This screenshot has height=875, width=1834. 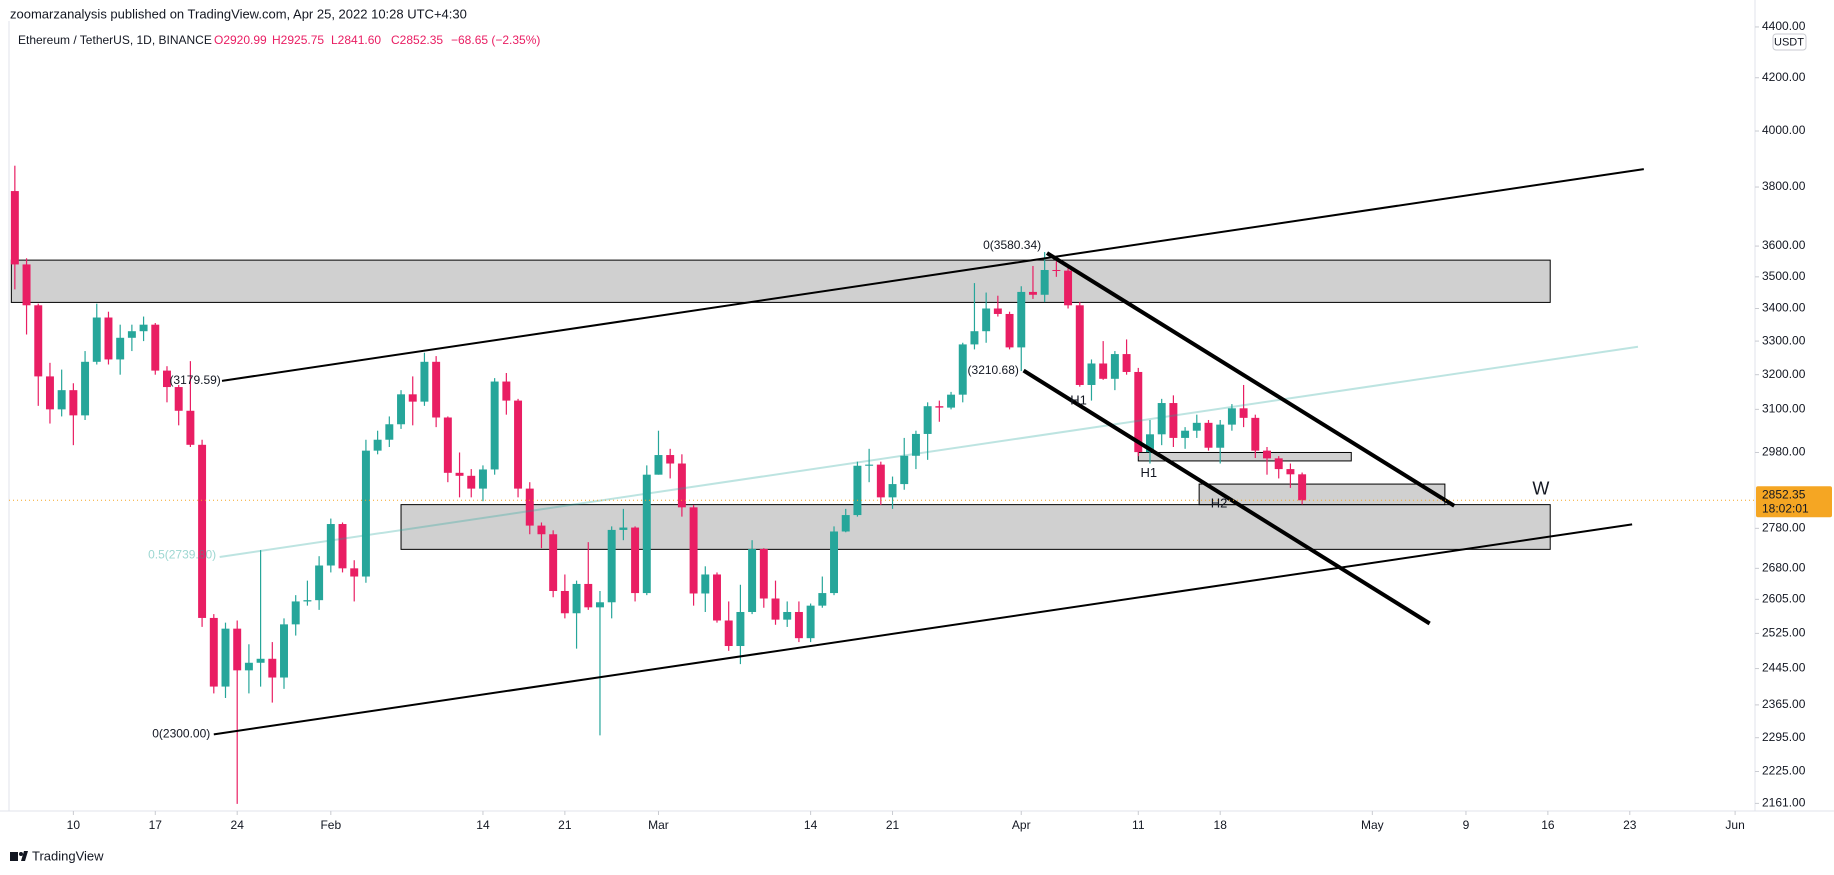 What do you see at coordinates (1784, 26) in the screenshot?
I see `y-tick-label: 4400.00` at bounding box center [1784, 26].